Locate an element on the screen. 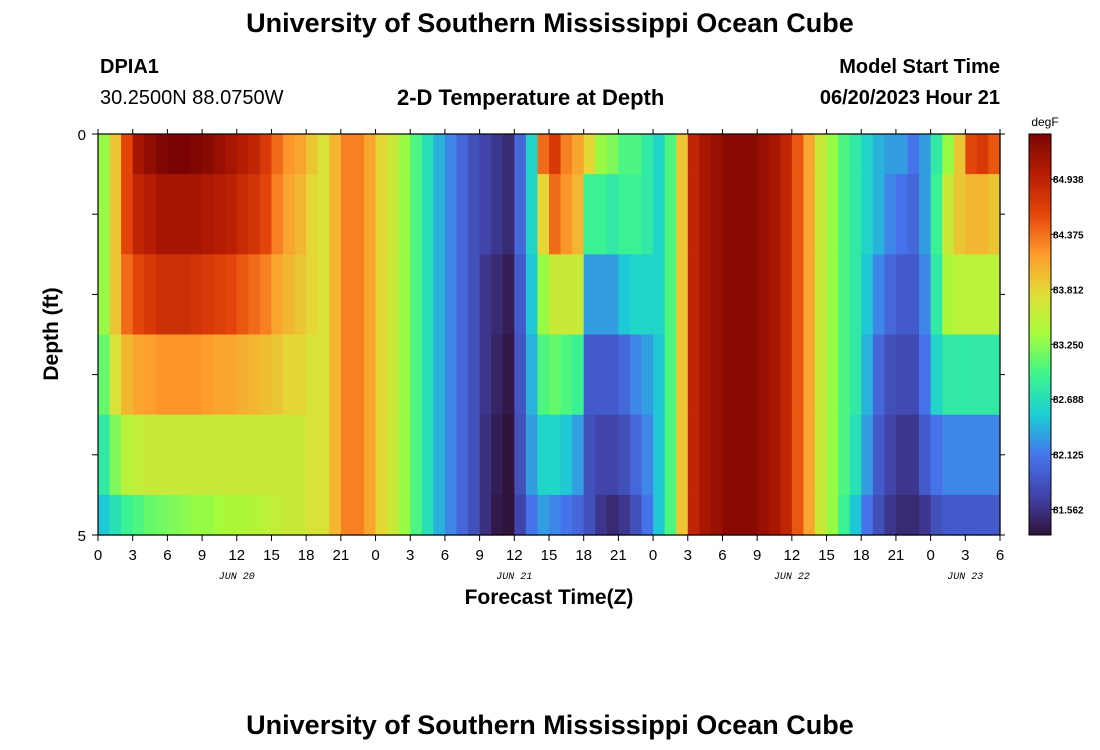 This screenshot has width=1100, height=750. day-label: JUN 22 is located at coordinates (792, 577).